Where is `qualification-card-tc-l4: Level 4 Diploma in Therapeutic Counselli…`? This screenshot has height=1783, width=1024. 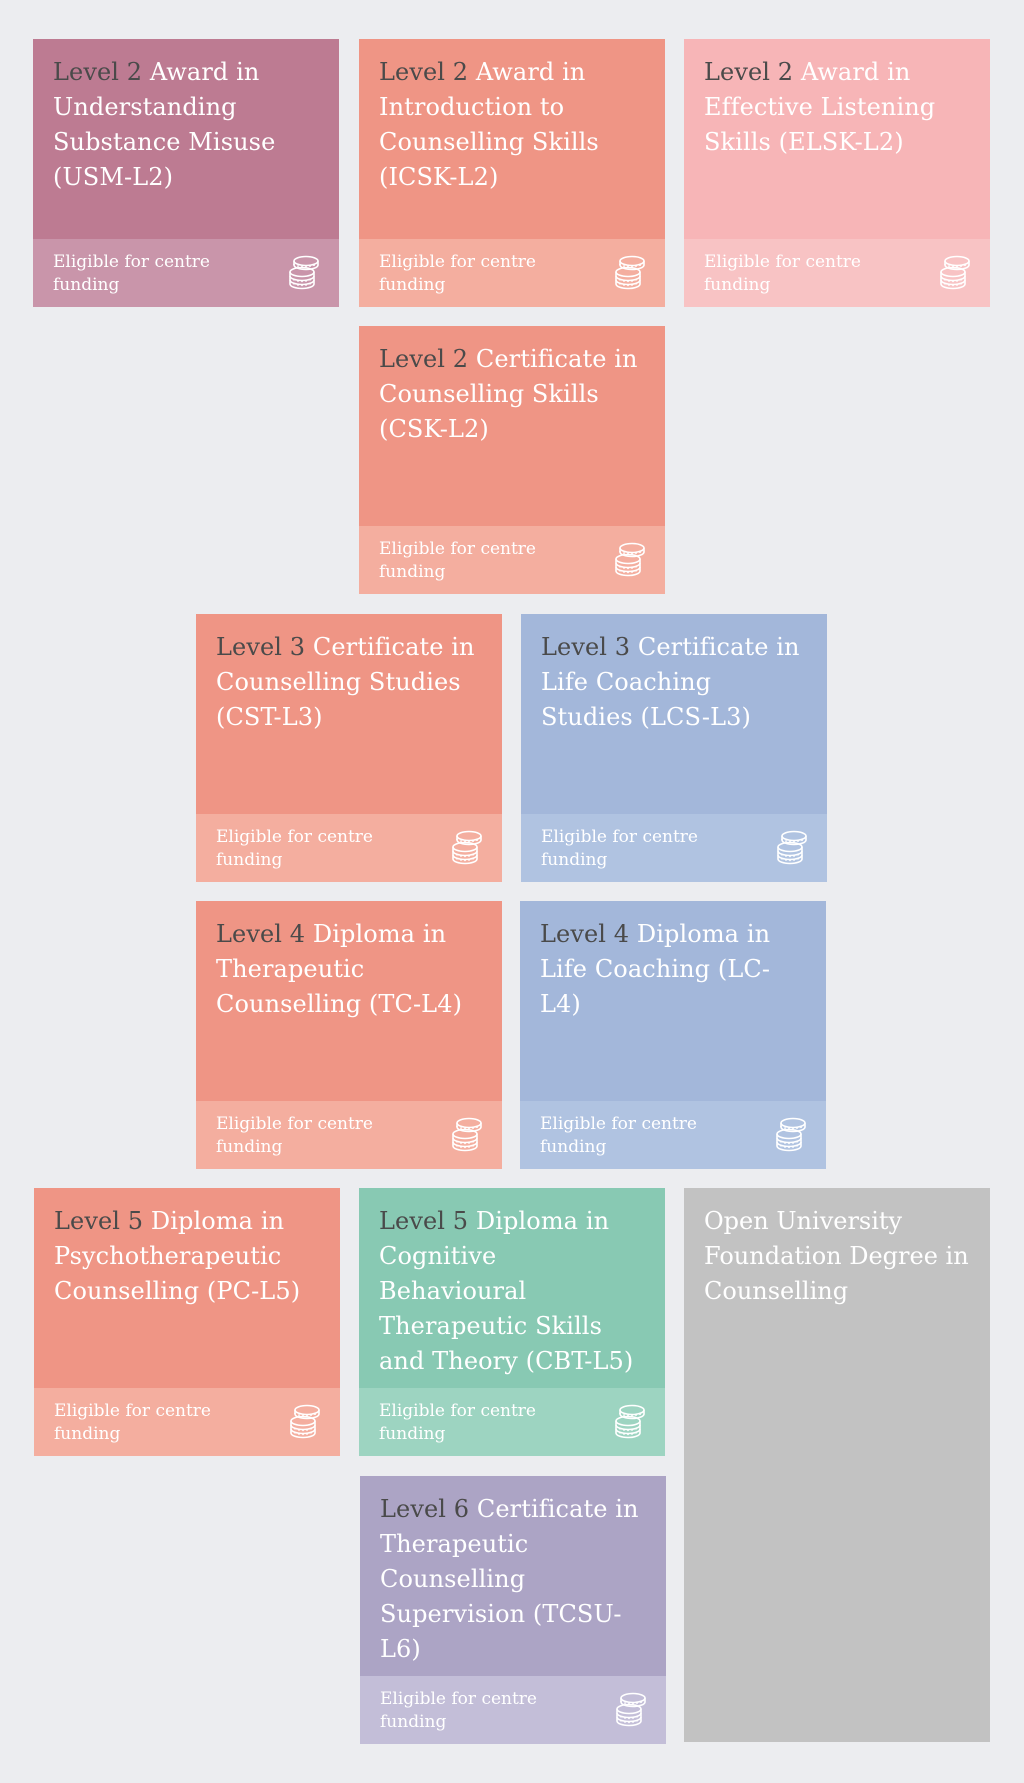
qualification-card-tc-l4: Level 4 Diploma in Therapeutic Counselli… is located at coordinates (349, 1035).